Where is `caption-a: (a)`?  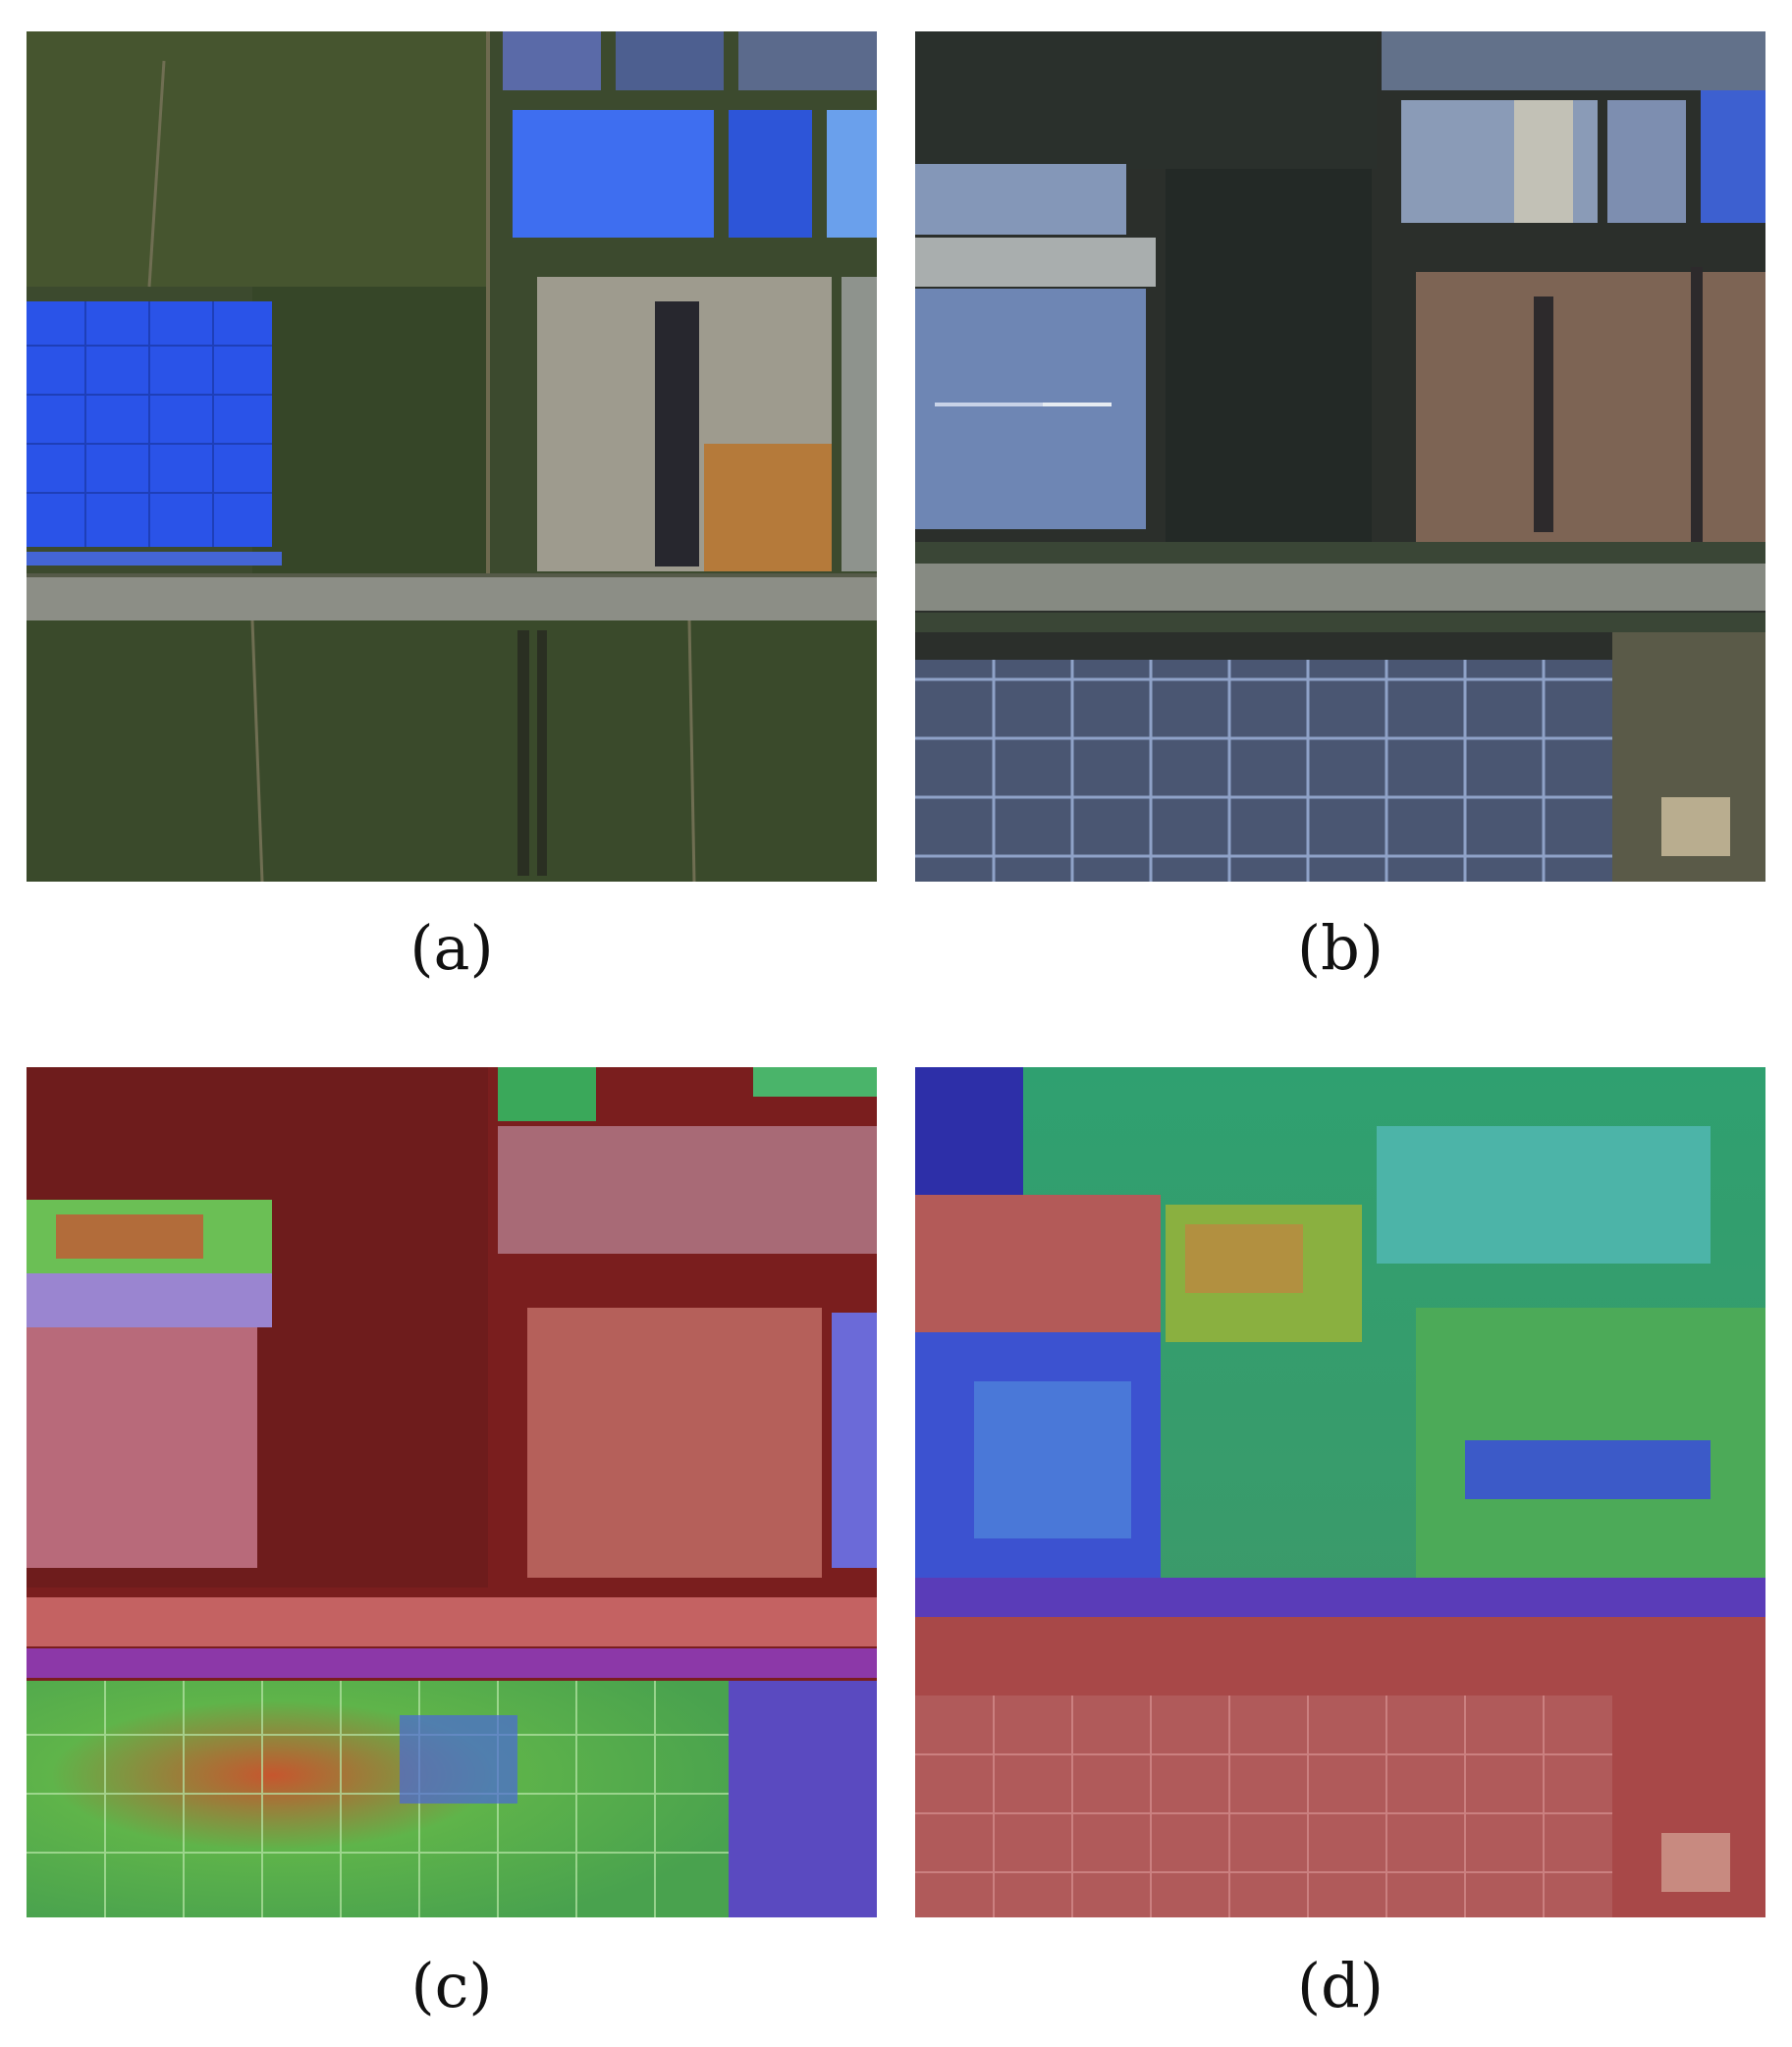 caption-a: (a) is located at coordinates (451, 948).